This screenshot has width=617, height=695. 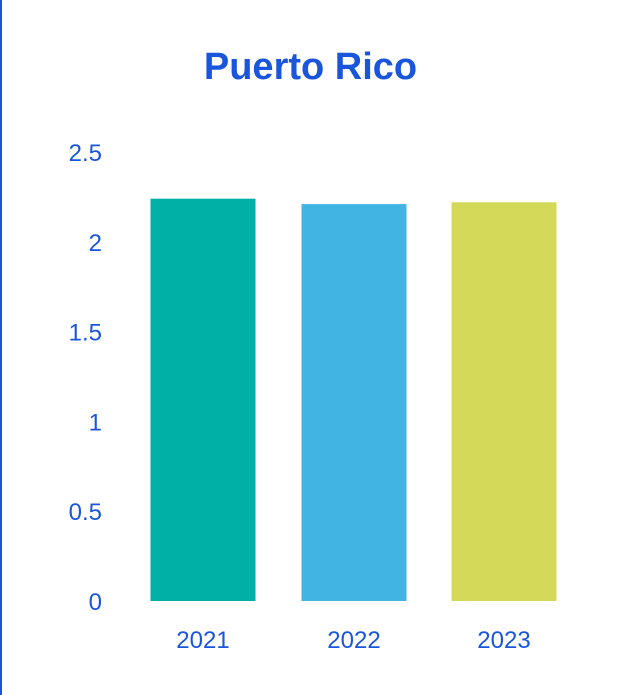 What do you see at coordinates (503, 640) in the screenshot?
I see `x-tick-label: 2023` at bounding box center [503, 640].